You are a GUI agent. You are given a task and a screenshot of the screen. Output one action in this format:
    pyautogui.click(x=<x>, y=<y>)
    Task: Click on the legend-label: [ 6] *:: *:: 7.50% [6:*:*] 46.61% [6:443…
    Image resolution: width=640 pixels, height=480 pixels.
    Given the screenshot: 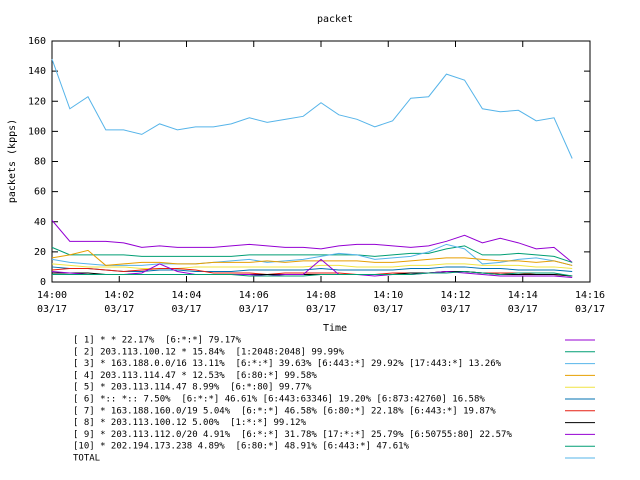 What is the action you would take?
    pyautogui.click(x=279, y=400)
    